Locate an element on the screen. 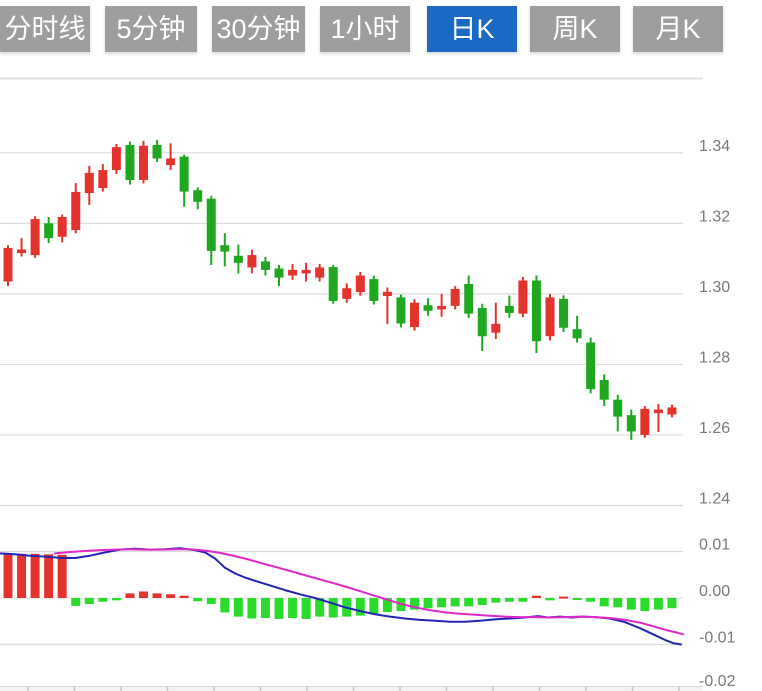 Image resolution: width=762 pixels, height=691 pixels. macd-dea-line is located at coordinates (369, 592).